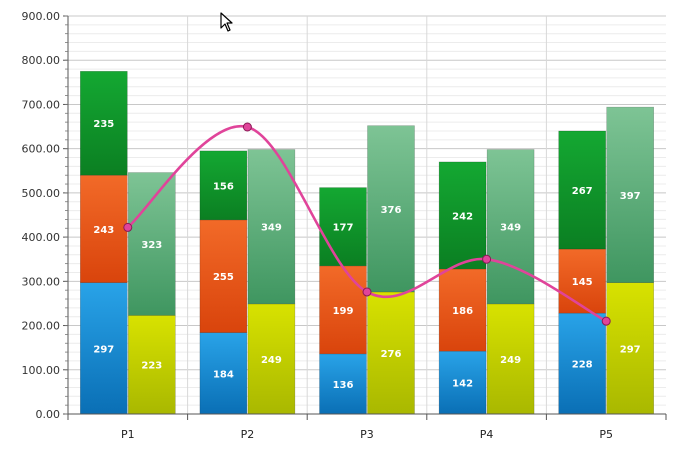  Describe the element at coordinates (41, 149) in the screenshot. I see `y-tick-label: 600.00` at that location.